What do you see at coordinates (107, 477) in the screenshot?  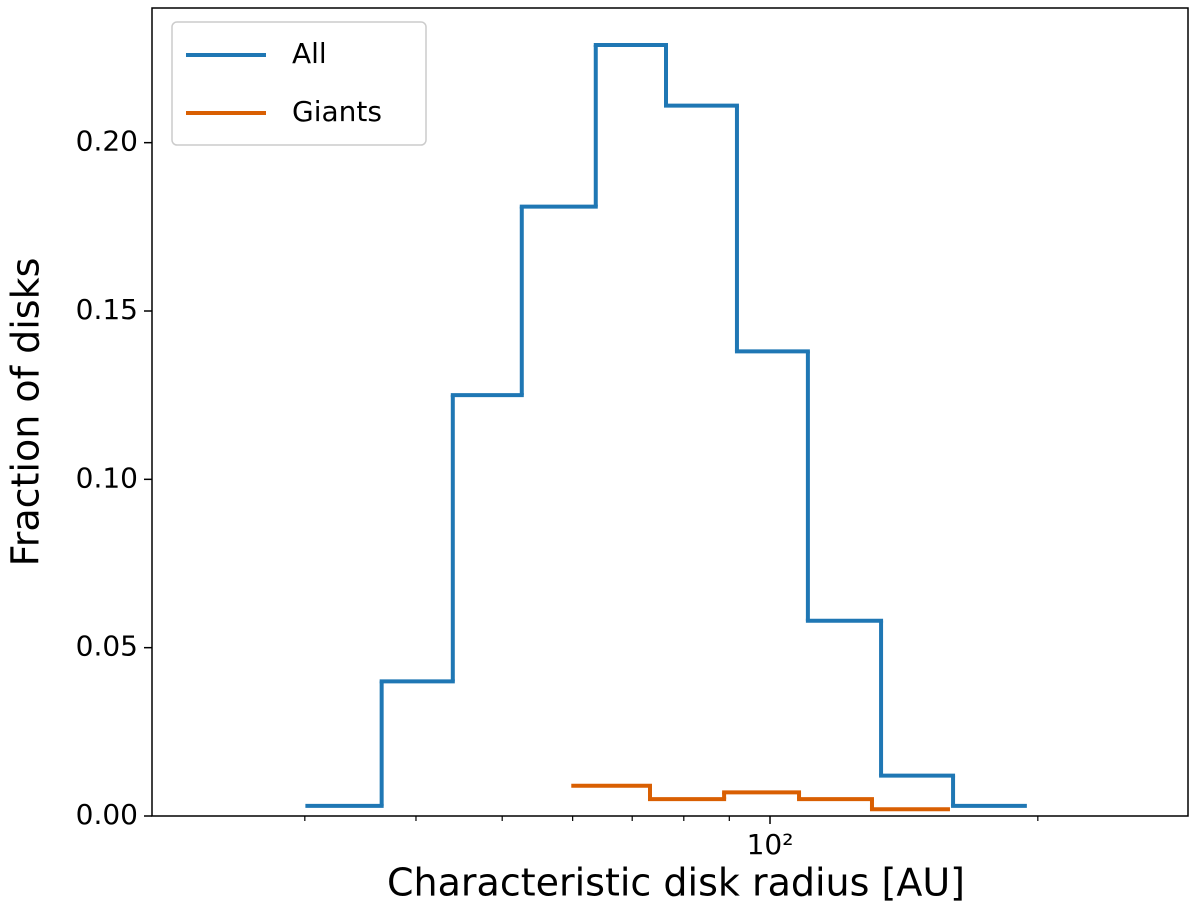 I see `y-tick-label: 0.10` at bounding box center [107, 477].